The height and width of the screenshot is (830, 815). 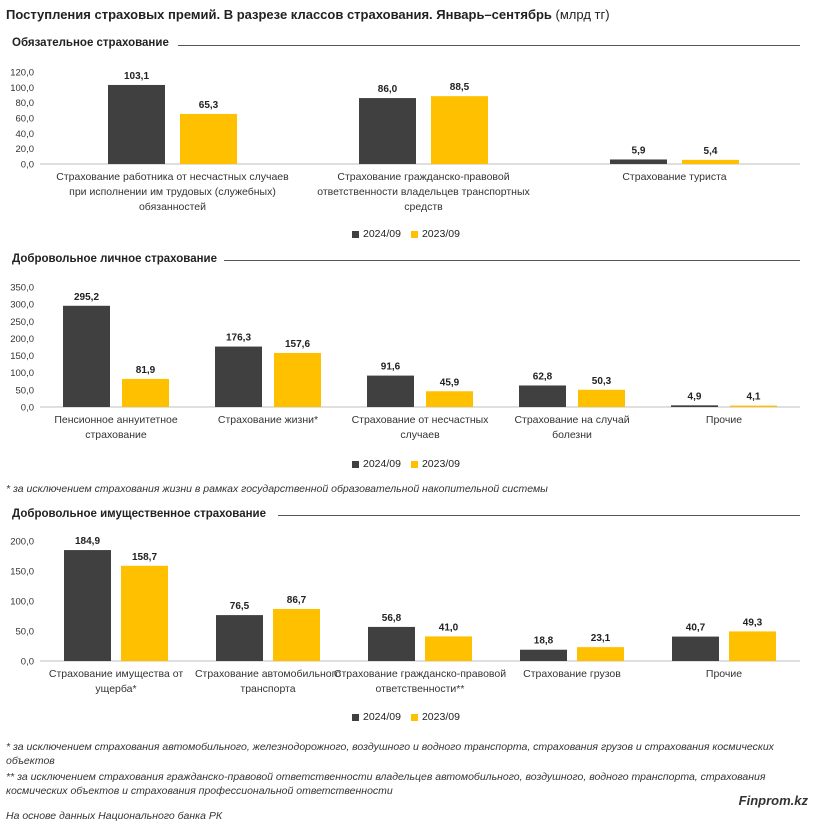 What do you see at coordinates (572, 674) in the screenshot?
I see `category-label: Страхование грузов` at bounding box center [572, 674].